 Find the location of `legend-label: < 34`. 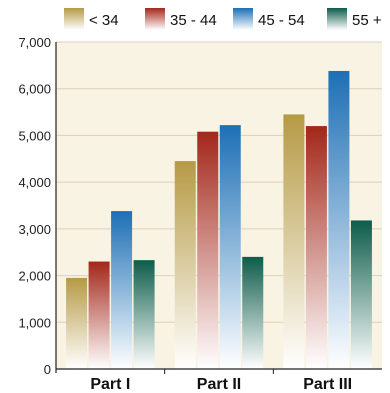

legend-label: < 34 is located at coordinates (104, 20).